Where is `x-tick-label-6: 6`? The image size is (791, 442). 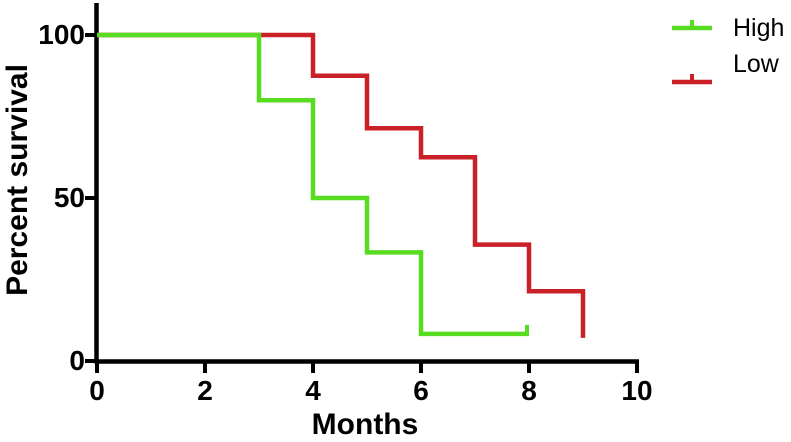 x-tick-label-6: 6 is located at coordinates (421, 390).